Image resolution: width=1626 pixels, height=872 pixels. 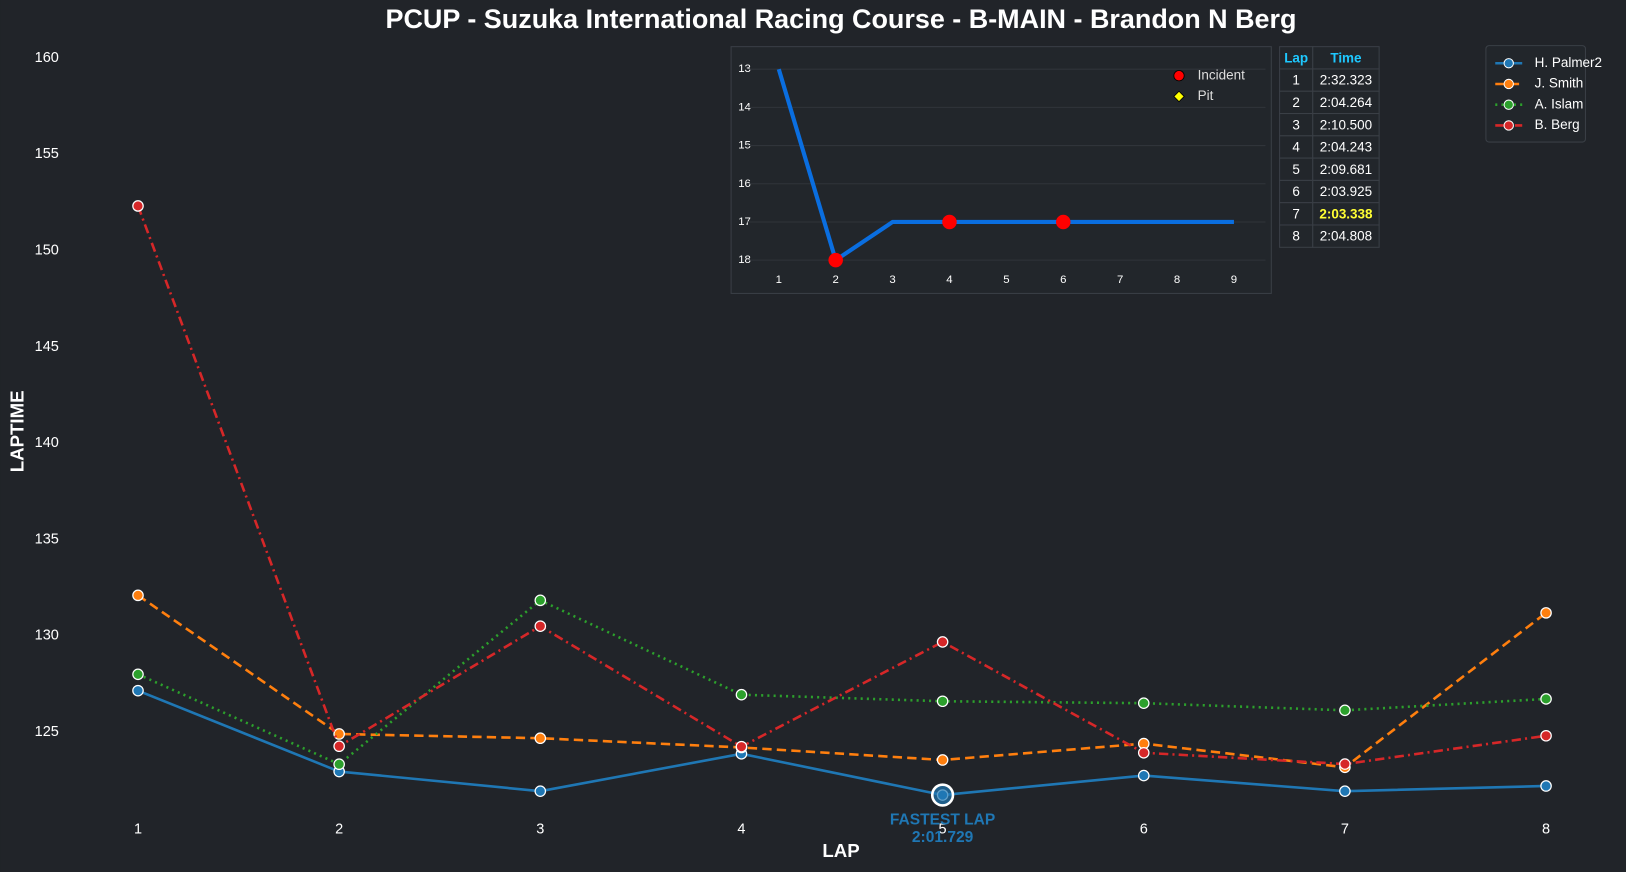 What do you see at coordinates (1346, 102) in the screenshot?
I see `table-text: 2:04.264` at bounding box center [1346, 102].